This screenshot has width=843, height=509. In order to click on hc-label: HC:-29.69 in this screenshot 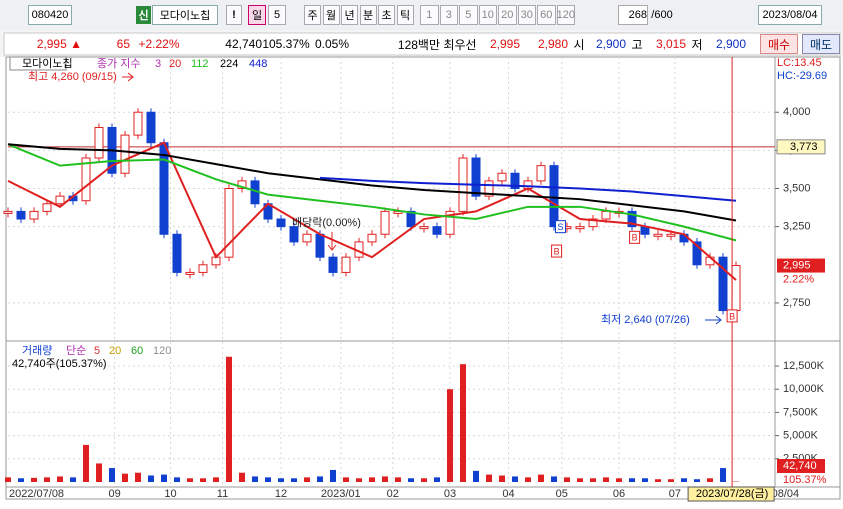, I will do `click(802, 76)`.